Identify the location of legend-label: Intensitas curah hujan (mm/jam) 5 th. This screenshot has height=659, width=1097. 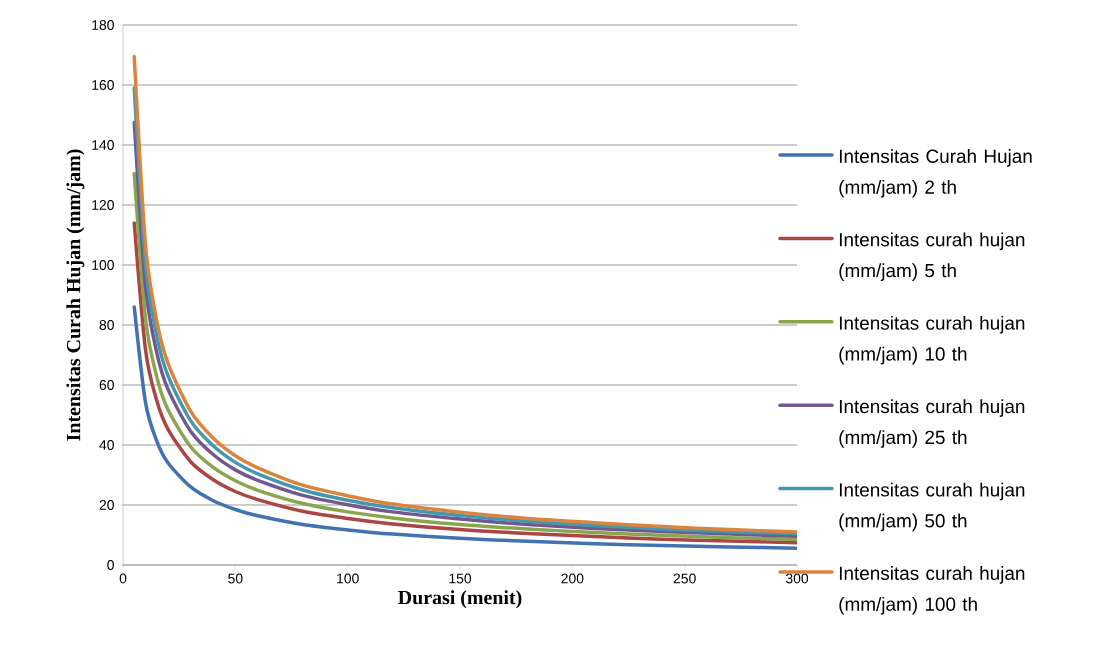
(932, 257).